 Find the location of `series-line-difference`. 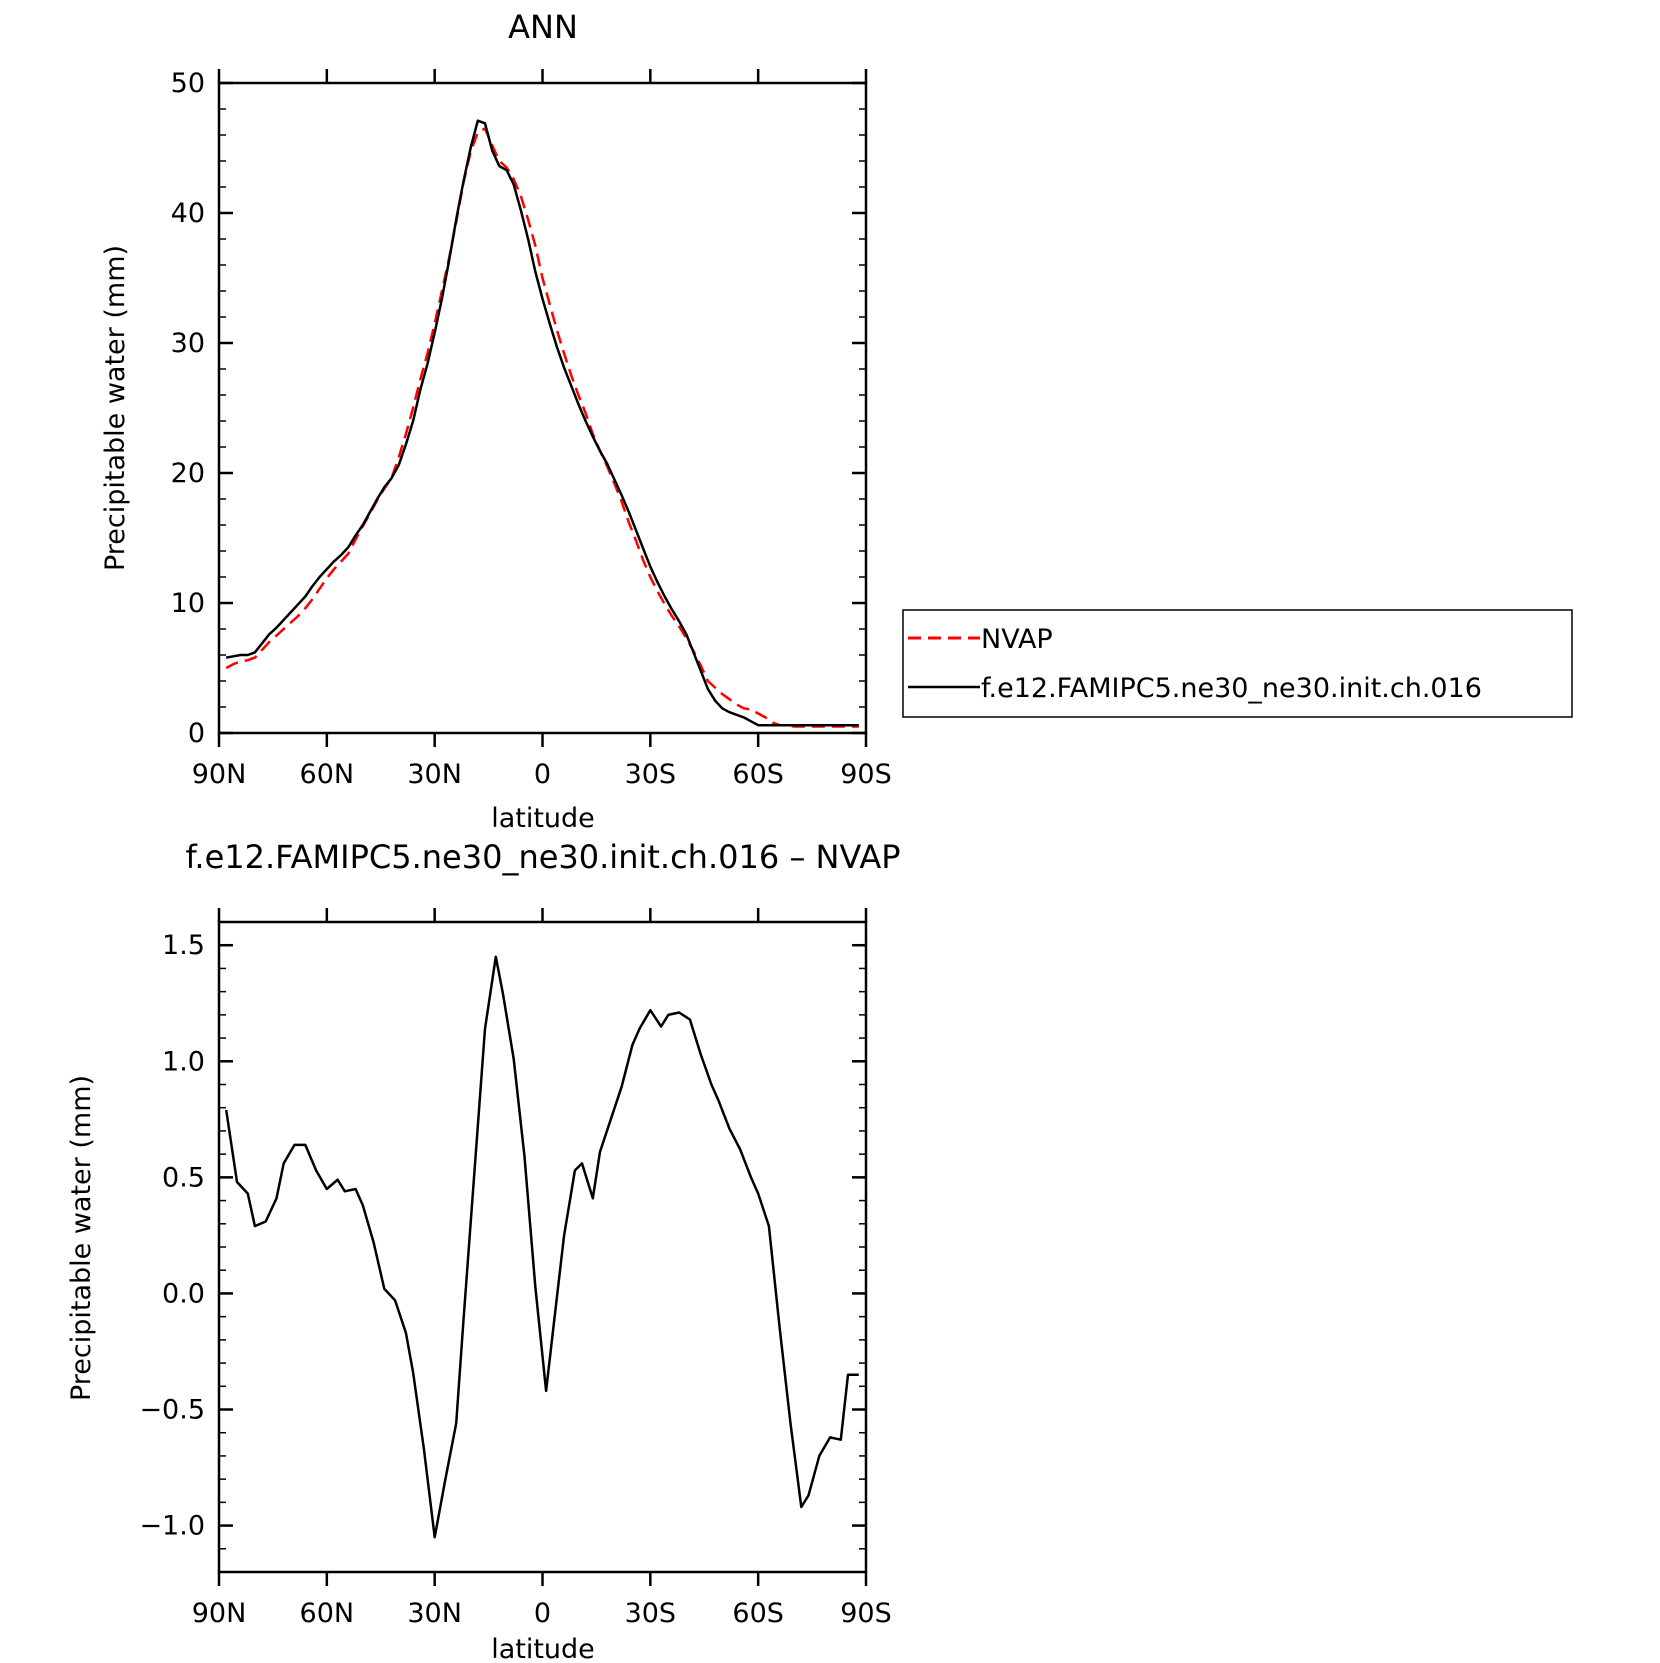

series-line-difference is located at coordinates (541, 1247).